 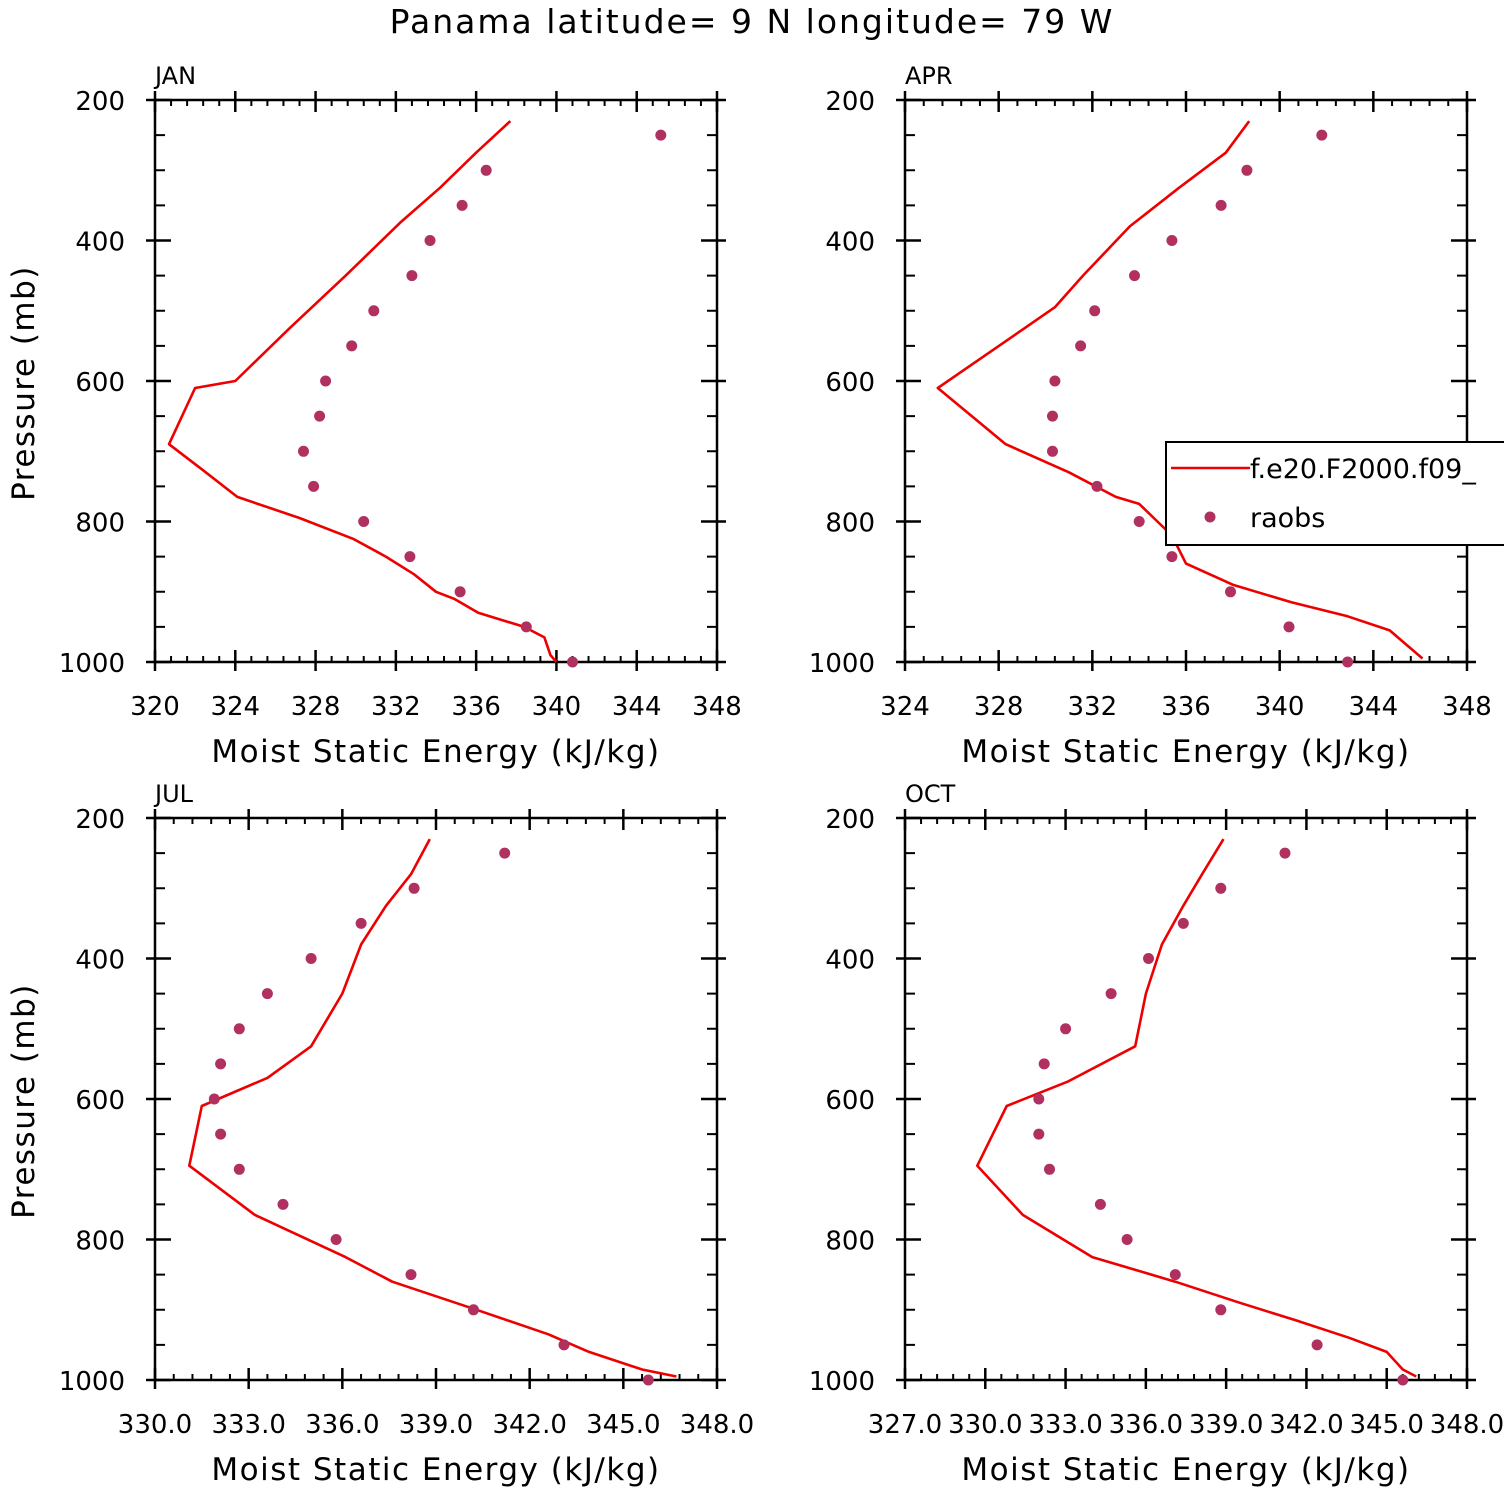 I want to click on panel-title: JUL, so click(x=173, y=794).